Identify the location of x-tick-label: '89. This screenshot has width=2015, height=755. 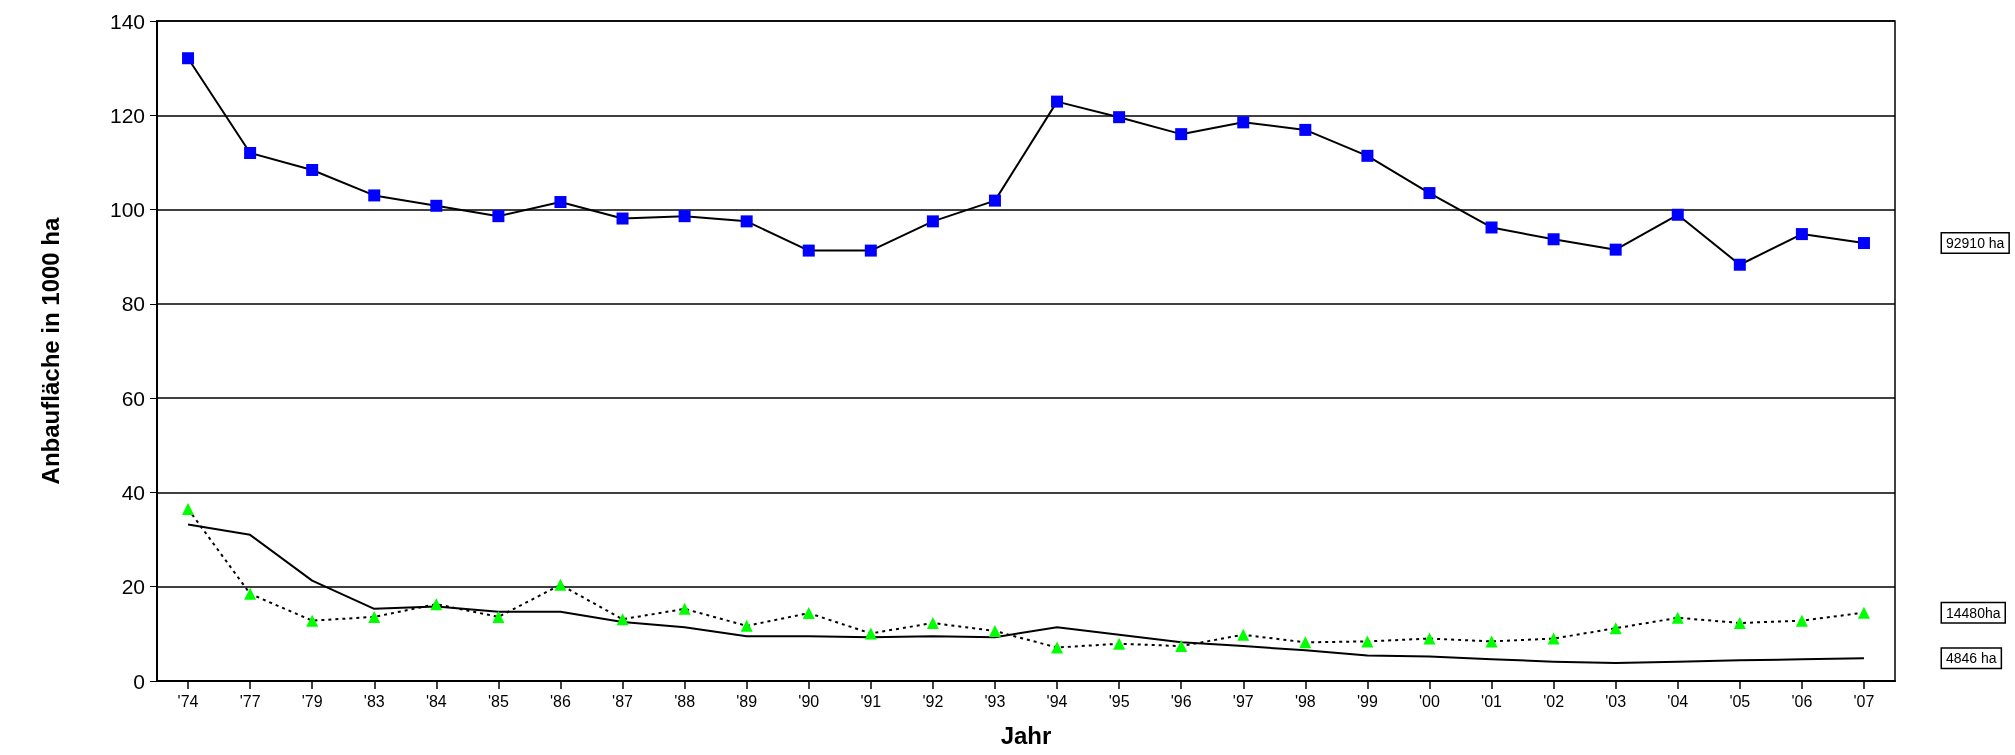
(747, 701).